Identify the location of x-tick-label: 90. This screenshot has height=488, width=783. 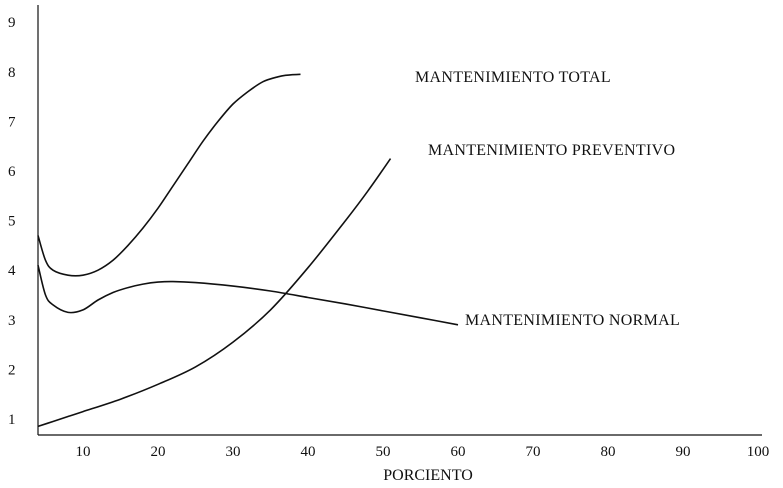
(683, 452).